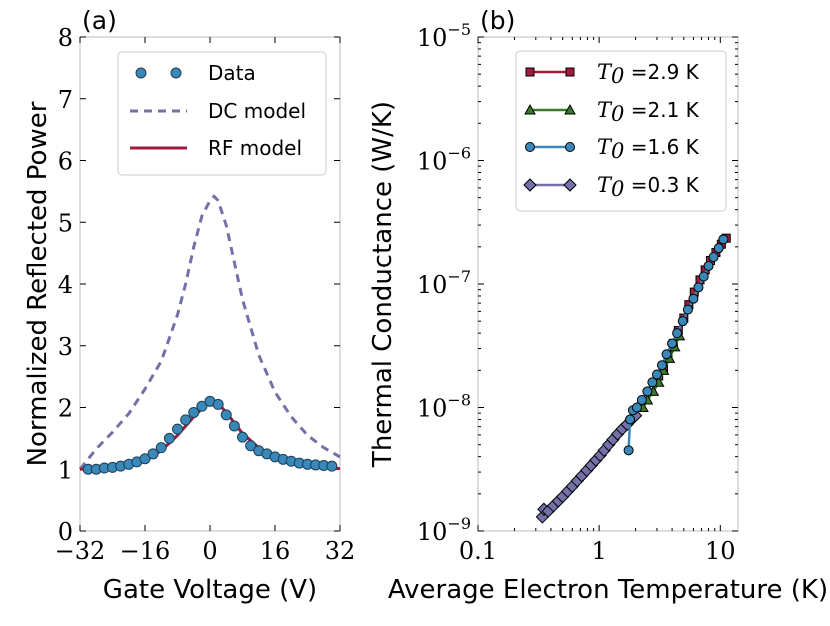  Describe the element at coordinates (608, 590) in the screenshot. I see `panel-b-x-axis-label: Average Electron Temperature (K)` at that location.